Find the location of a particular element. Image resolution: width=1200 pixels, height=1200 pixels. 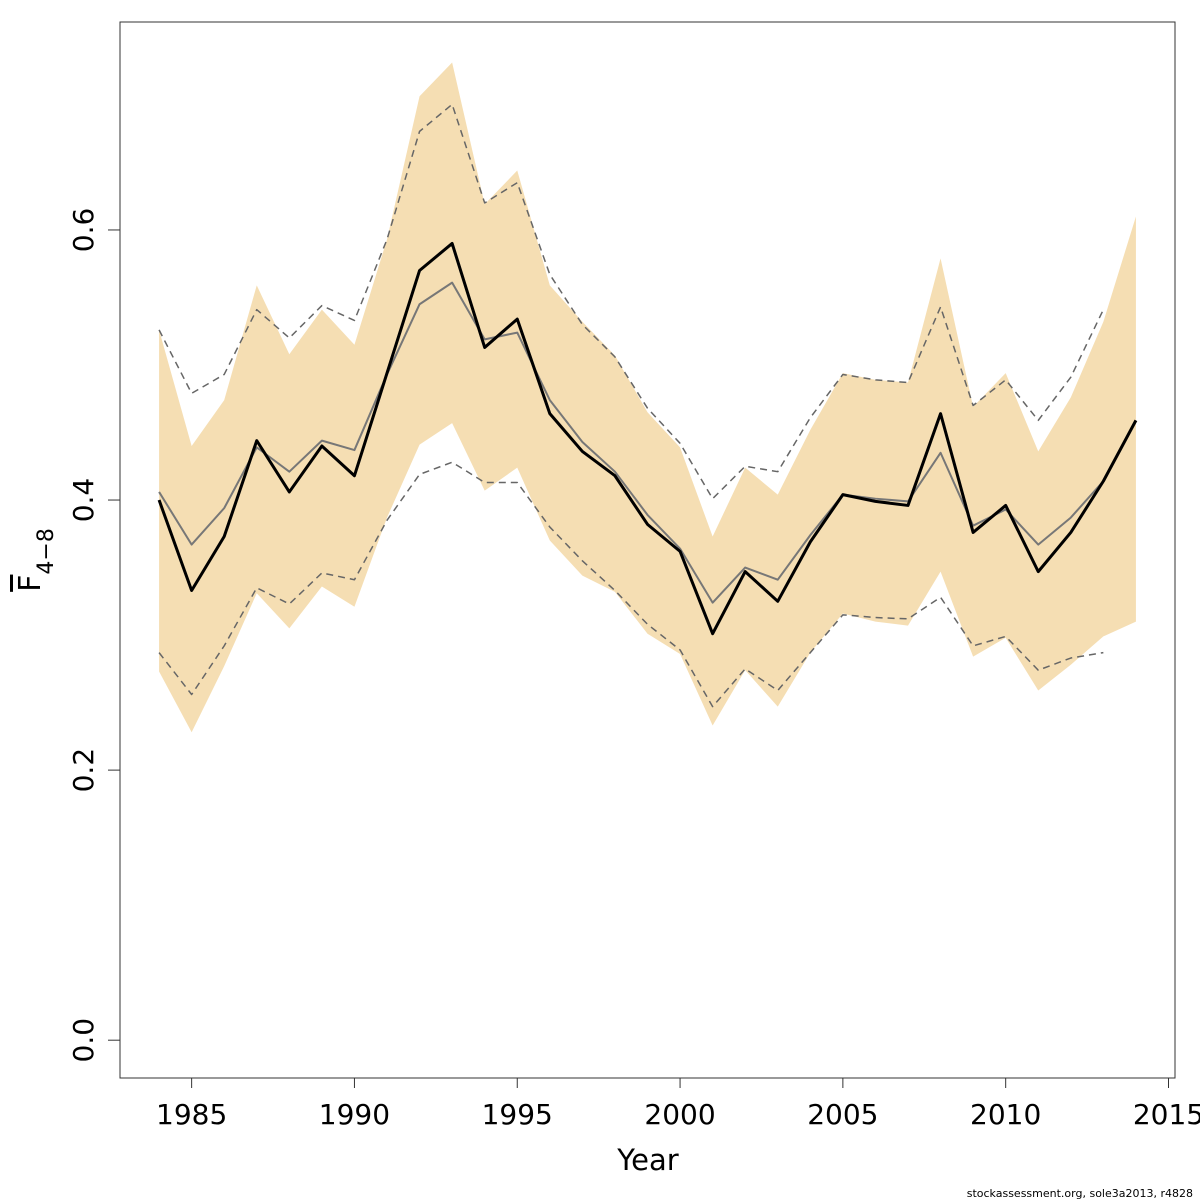

y-tick-label: 0.4 is located at coordinates (83, 500).